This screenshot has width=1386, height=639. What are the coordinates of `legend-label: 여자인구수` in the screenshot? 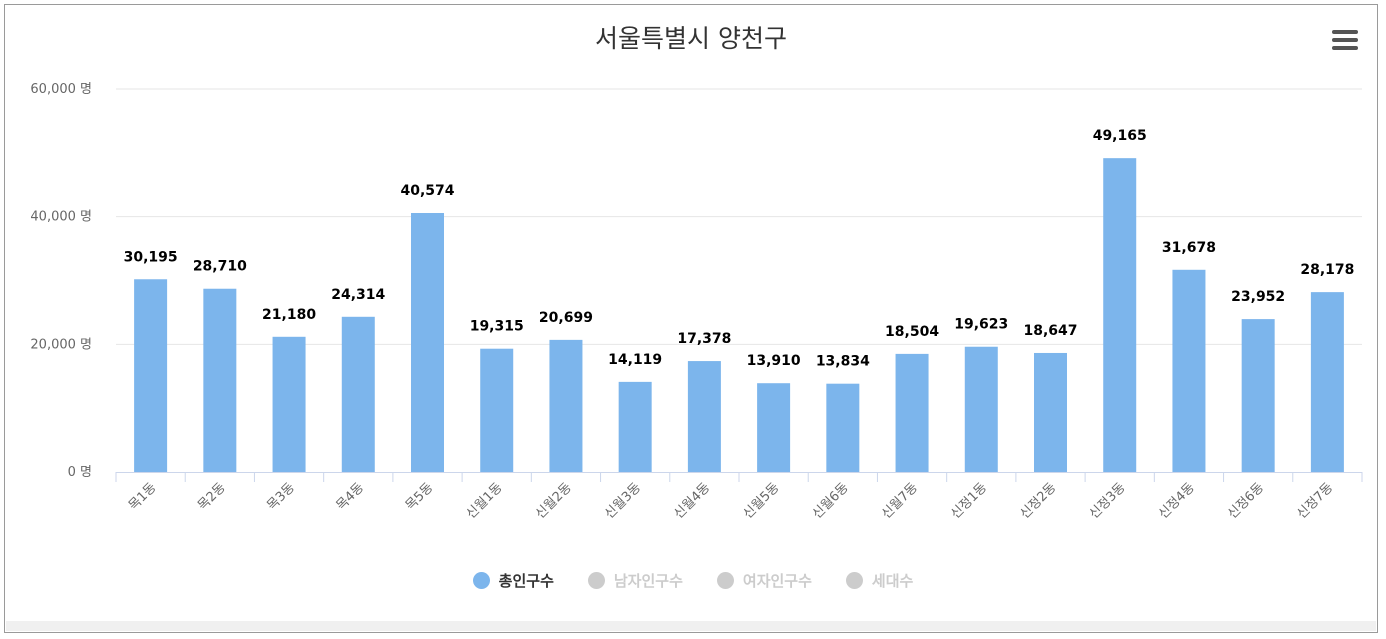 It's located at (777, 581).